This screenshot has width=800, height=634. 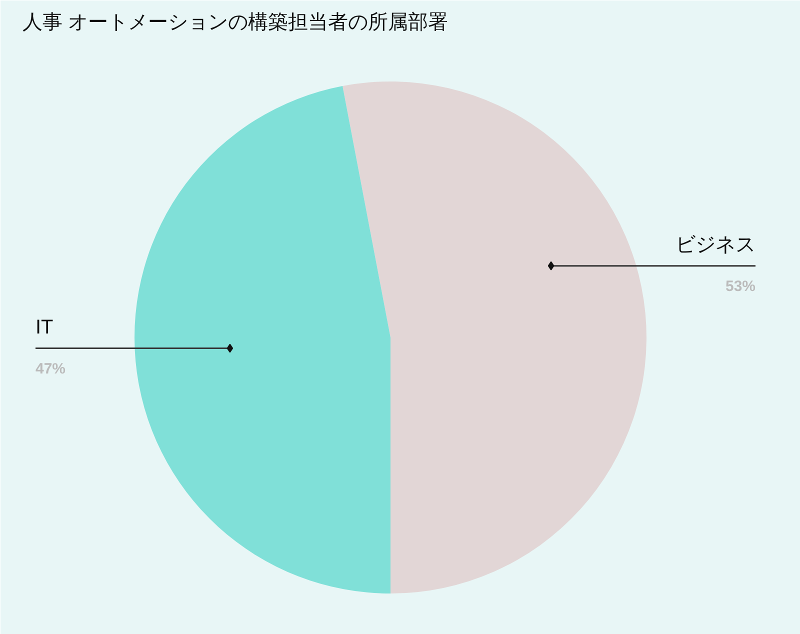 What do you see at coordinates (716, 245) in the screenshot?
I see `slice-label: ビジネス` at bounding box center [716, 245].